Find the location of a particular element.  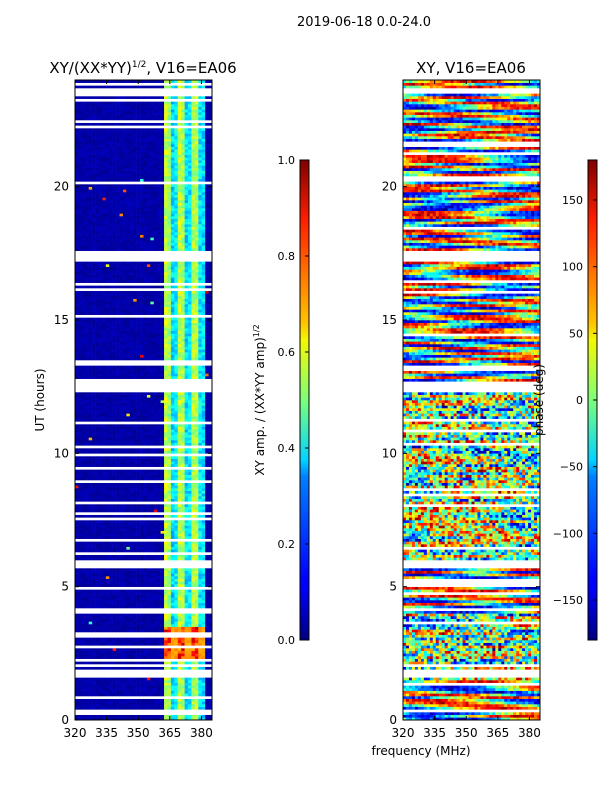

amplitude-flagged-row is located at coordinates (143, 567).